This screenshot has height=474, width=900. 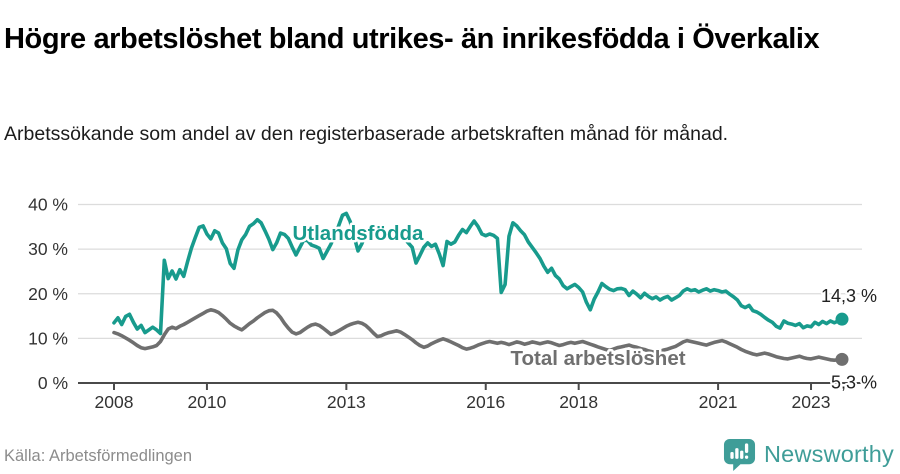 What do you see at coordinates (48, 205) in the screenshot?
I see `y-tick-label: 40 %` at bounding box center [48, 205].